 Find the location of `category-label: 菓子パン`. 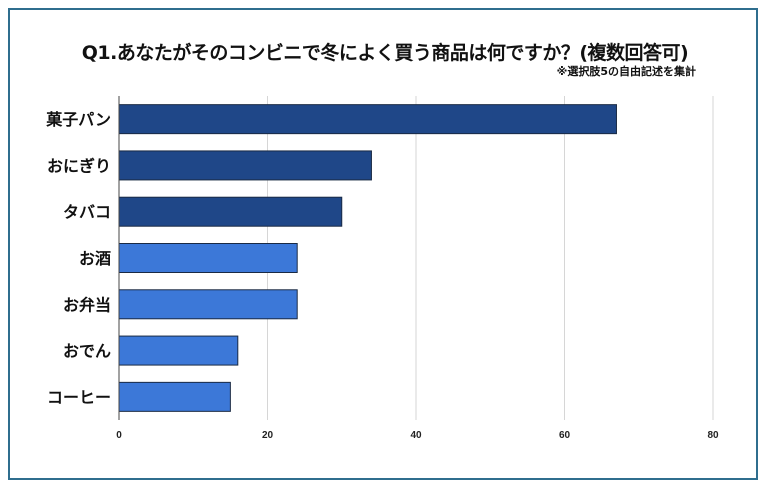

category-label: 菓子パン is located at coordinates (78, 119).